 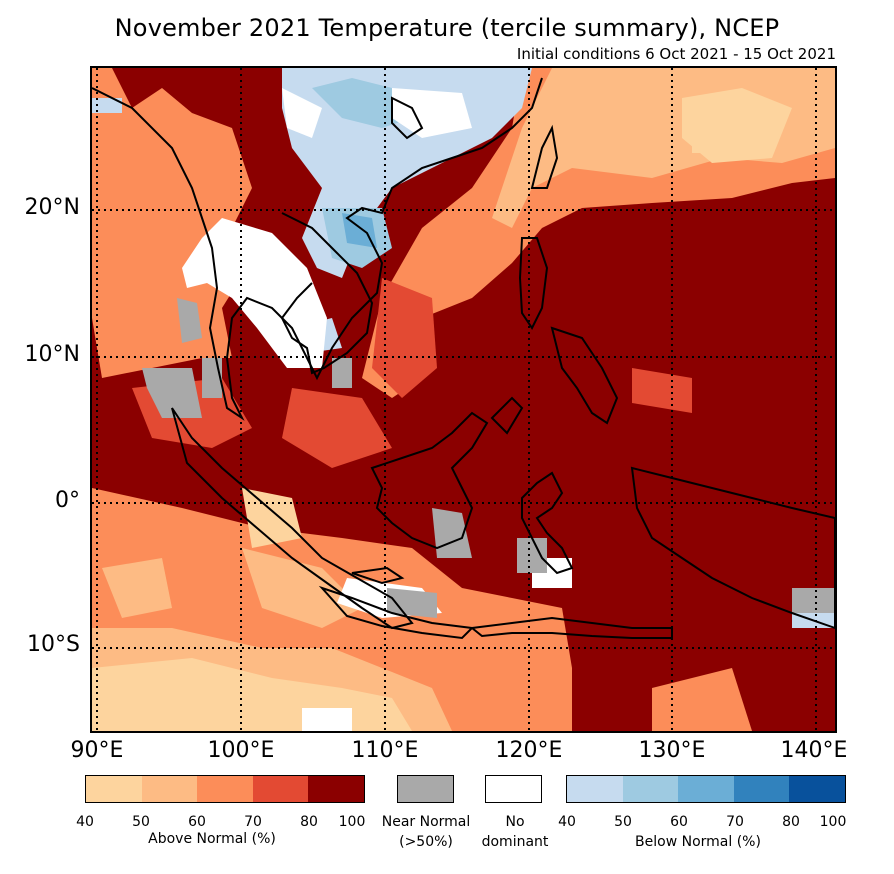 What do you see at coordinates (52, 354) in the screenshot?
I see `lat-label-10n: 10°N` at bounding box center [52, 354].